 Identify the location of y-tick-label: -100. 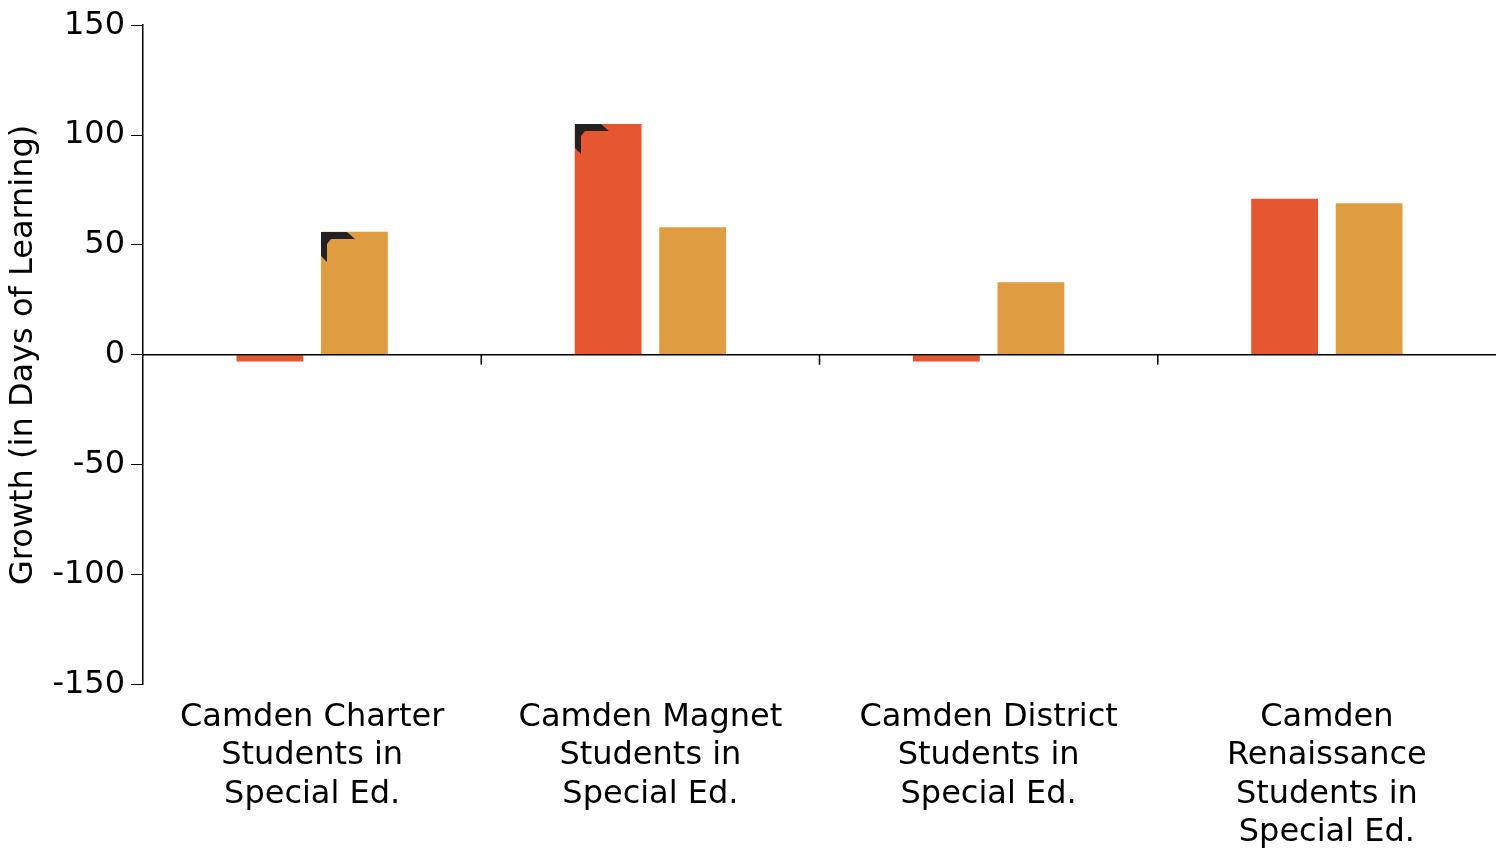
(89, 571).